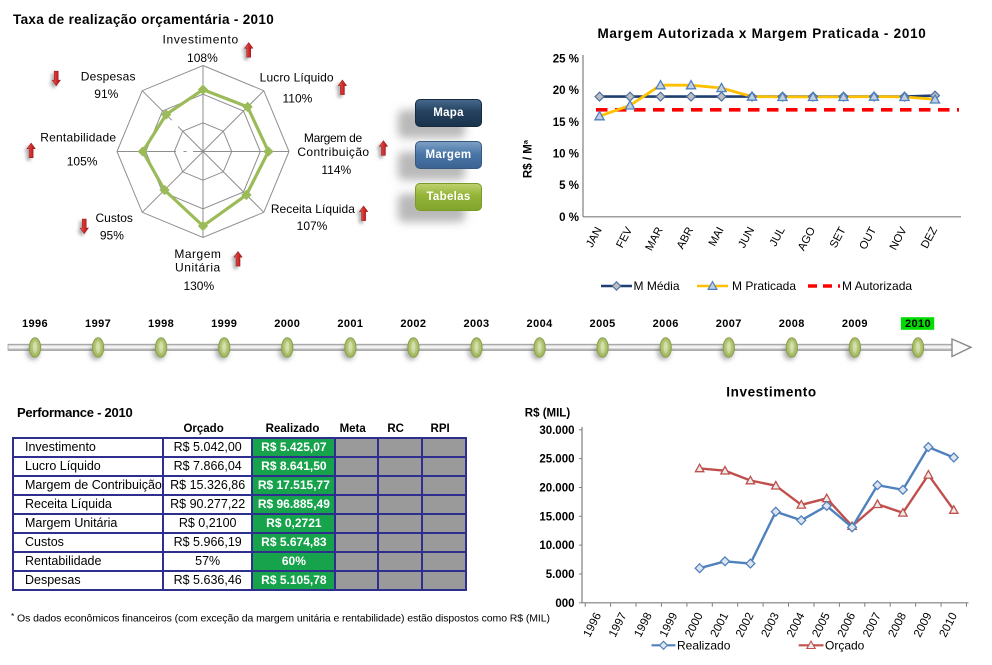 The width and height of the screenshot is (992, 665). I want to click on svg-text: Despesas, so click(108, 76).